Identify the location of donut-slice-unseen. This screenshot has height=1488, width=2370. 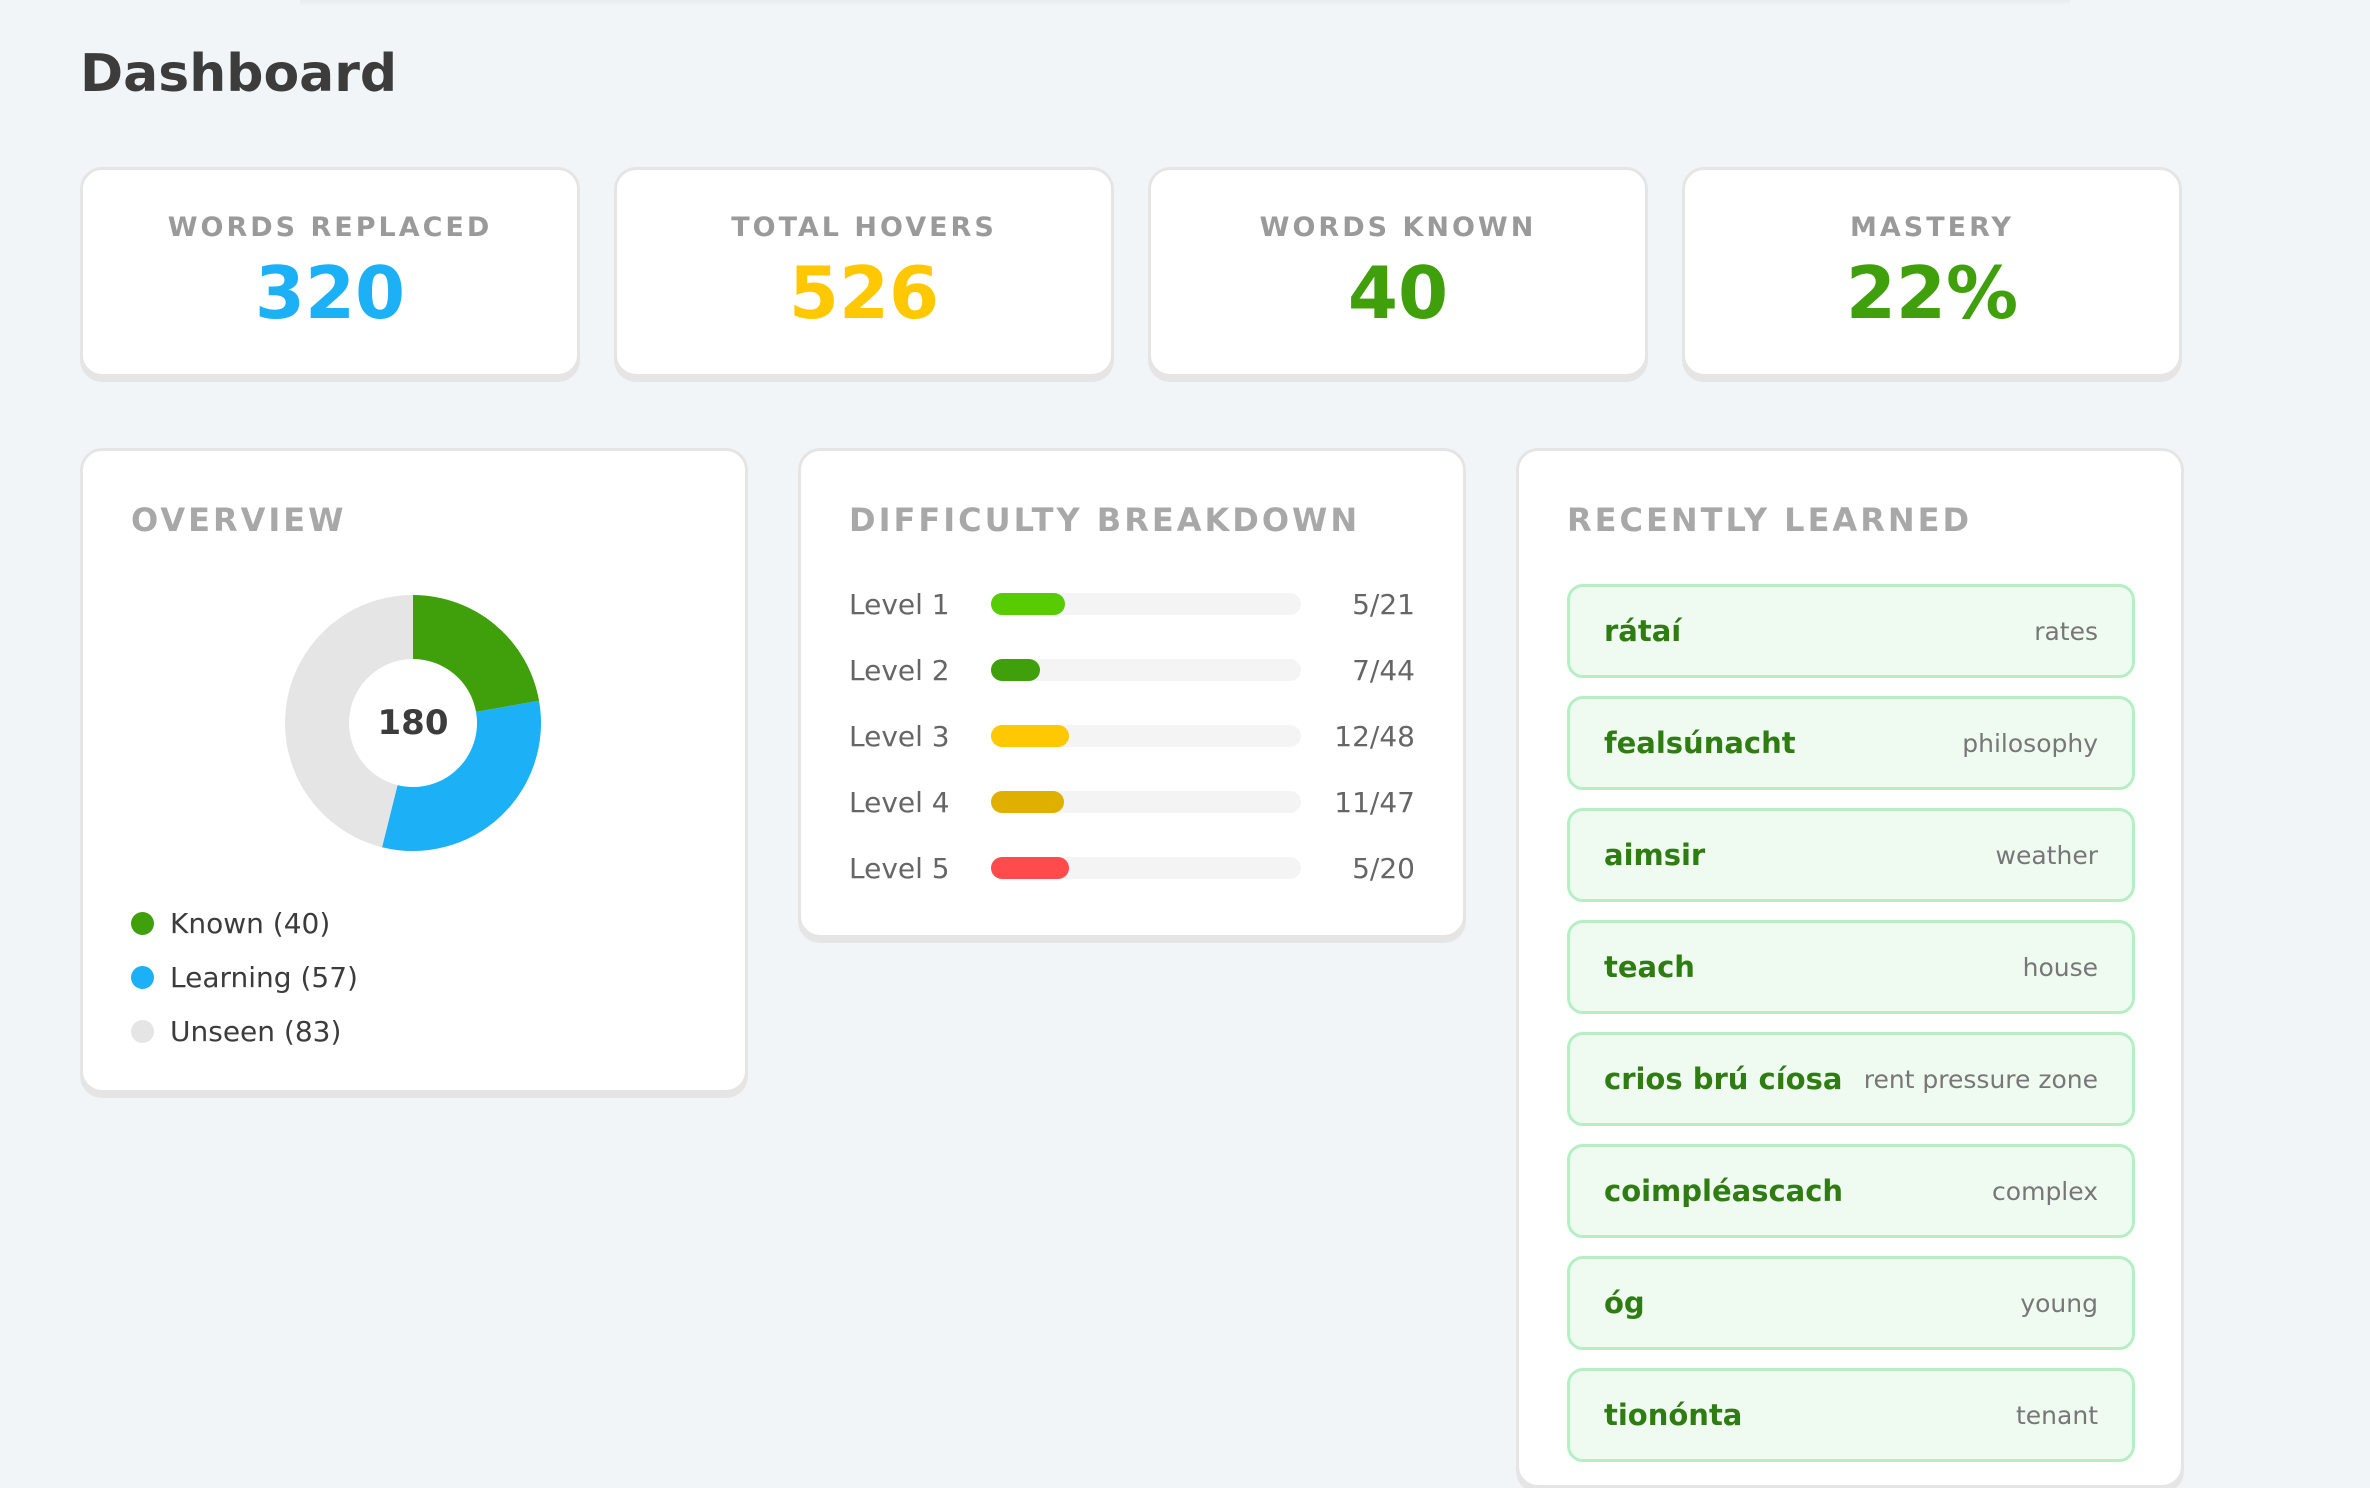
(349, 721).